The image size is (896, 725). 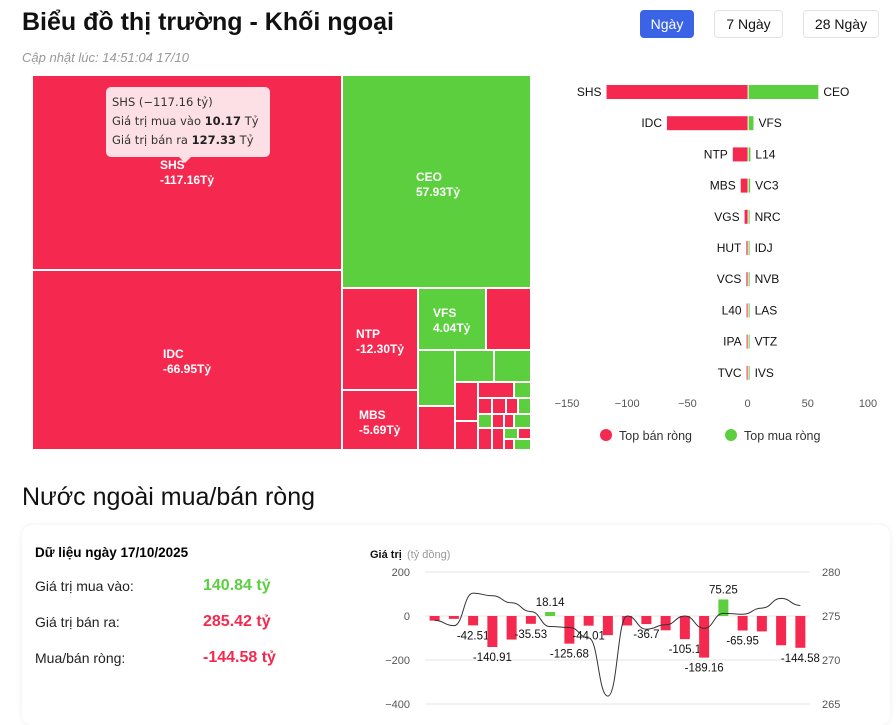 What do you see at coordinates (731, 435) in the screenshot?
I see `legend-buy-icon` at bounding box center [731, 435].